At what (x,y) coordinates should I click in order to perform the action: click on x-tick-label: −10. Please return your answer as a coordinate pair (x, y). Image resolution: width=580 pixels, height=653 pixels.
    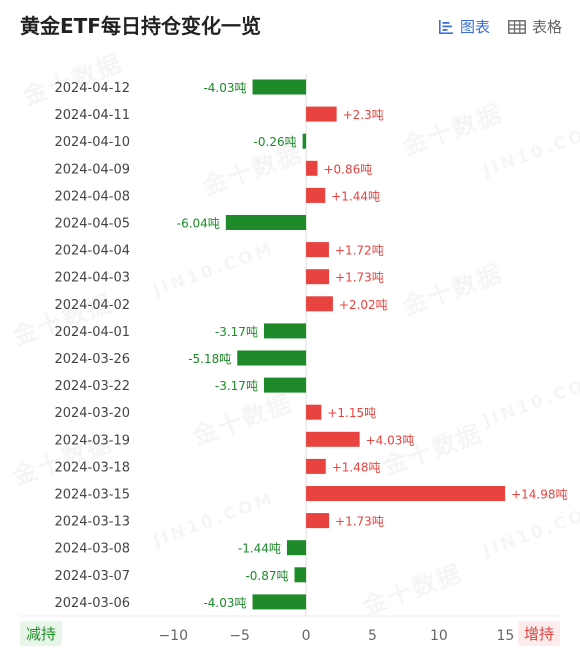
    Looking at the image, I should click on (173, 636).